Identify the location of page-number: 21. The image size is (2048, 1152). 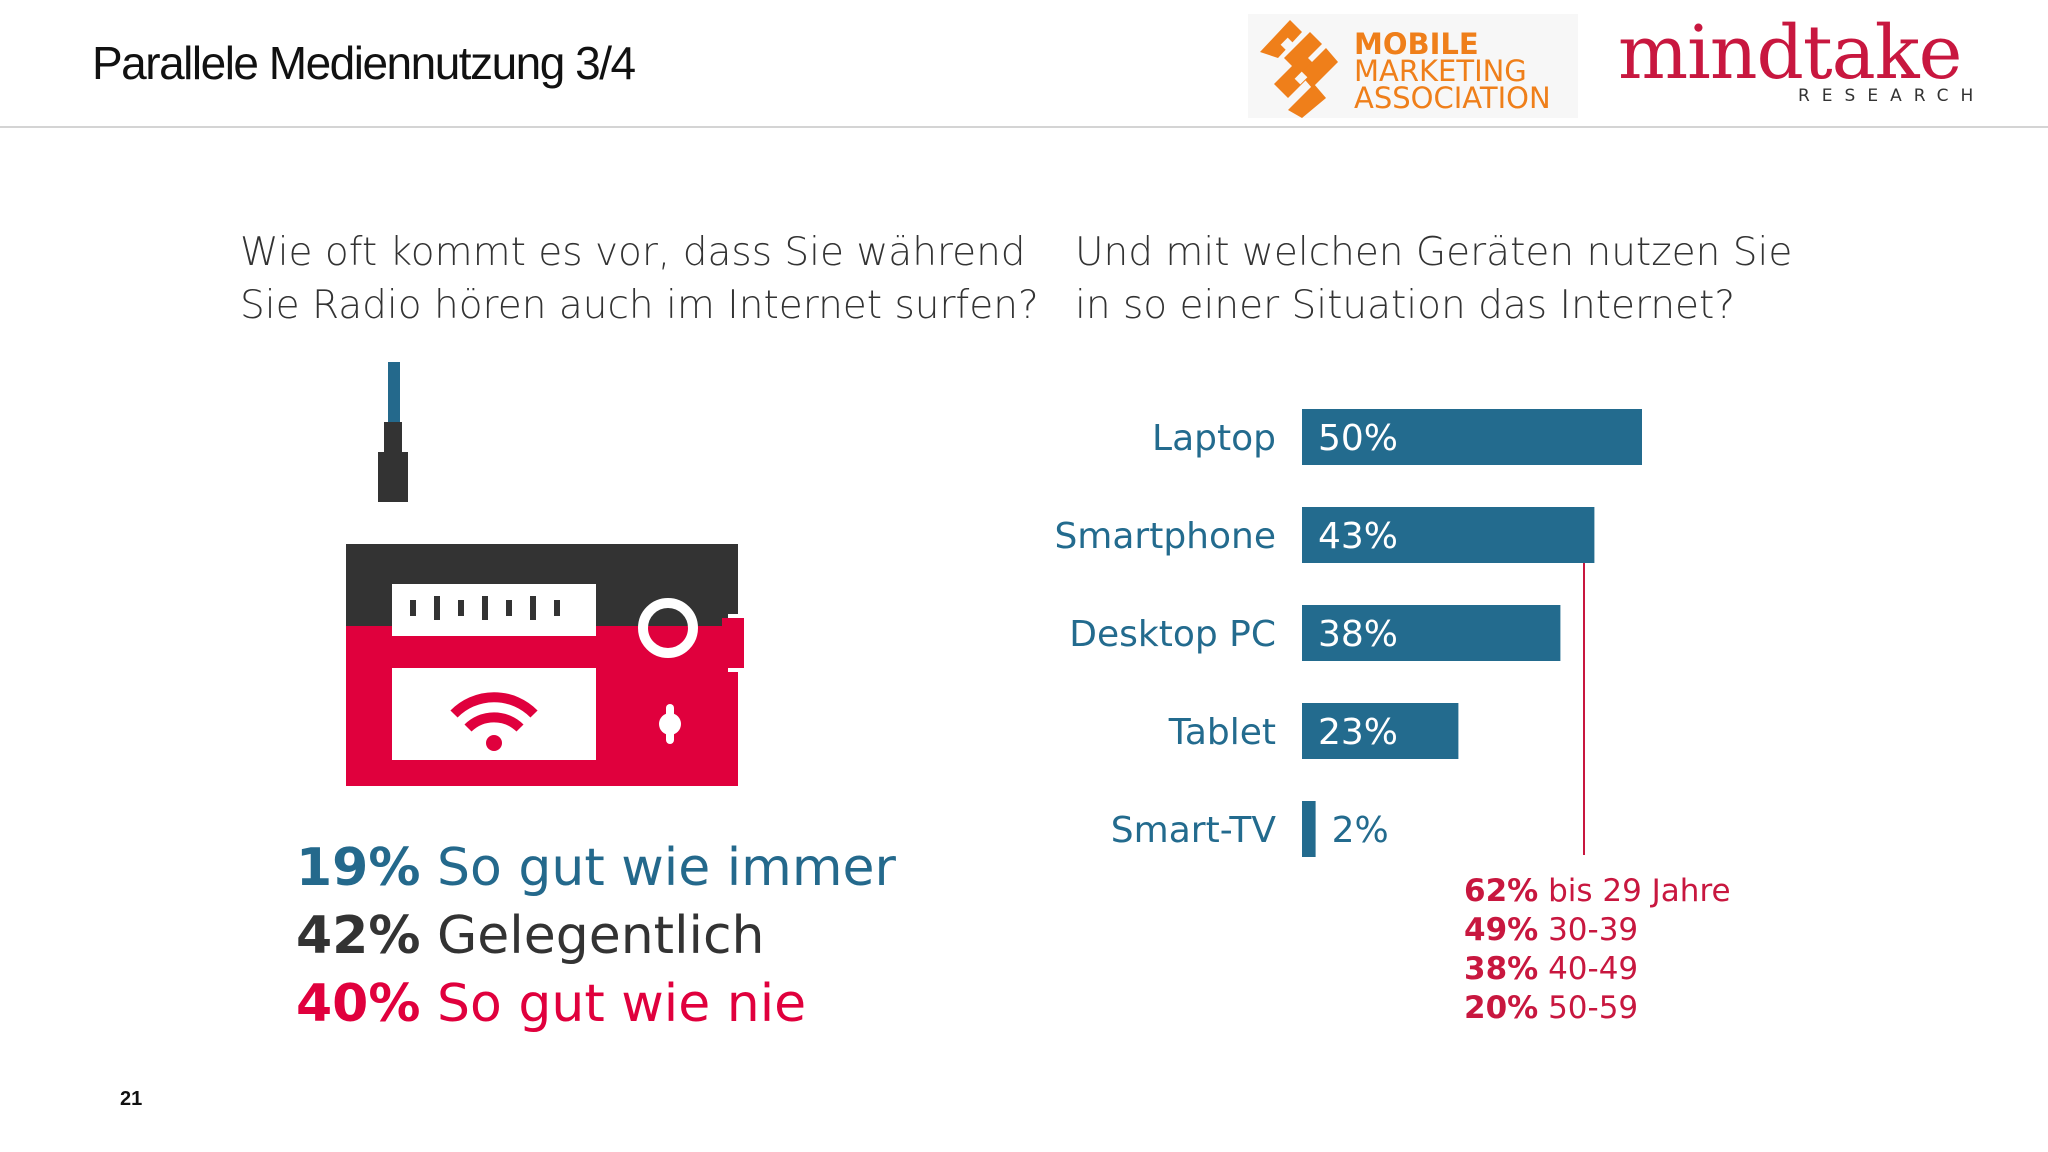
(131, 1099).